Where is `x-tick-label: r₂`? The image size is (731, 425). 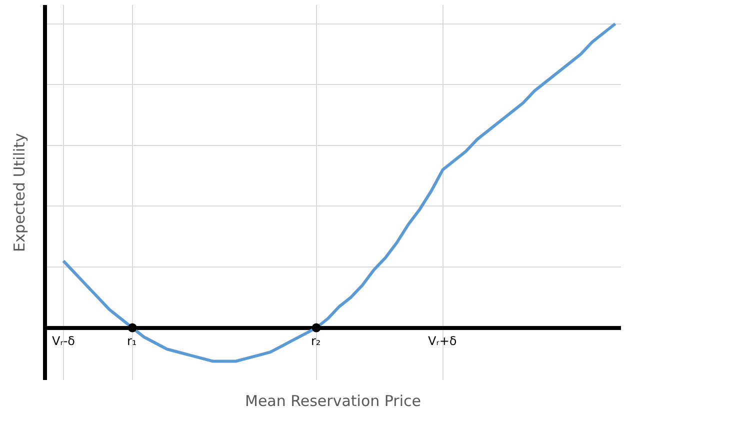 x-tick-label: r₂ is located at coordinates (316, 341).